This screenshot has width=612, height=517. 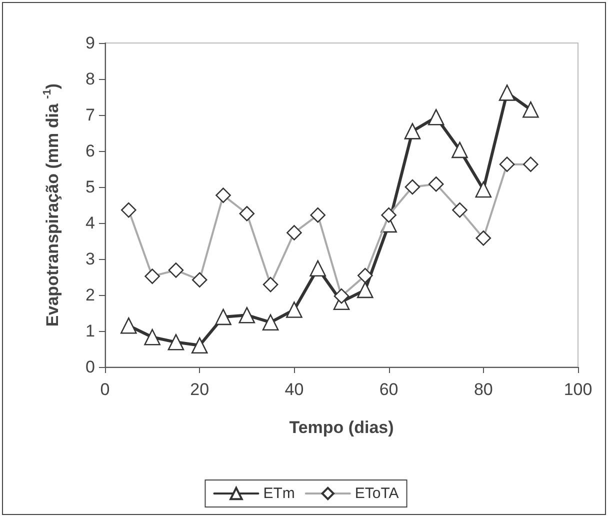 I want to click on y-tick-label: 5, so click(x=90, y=187).